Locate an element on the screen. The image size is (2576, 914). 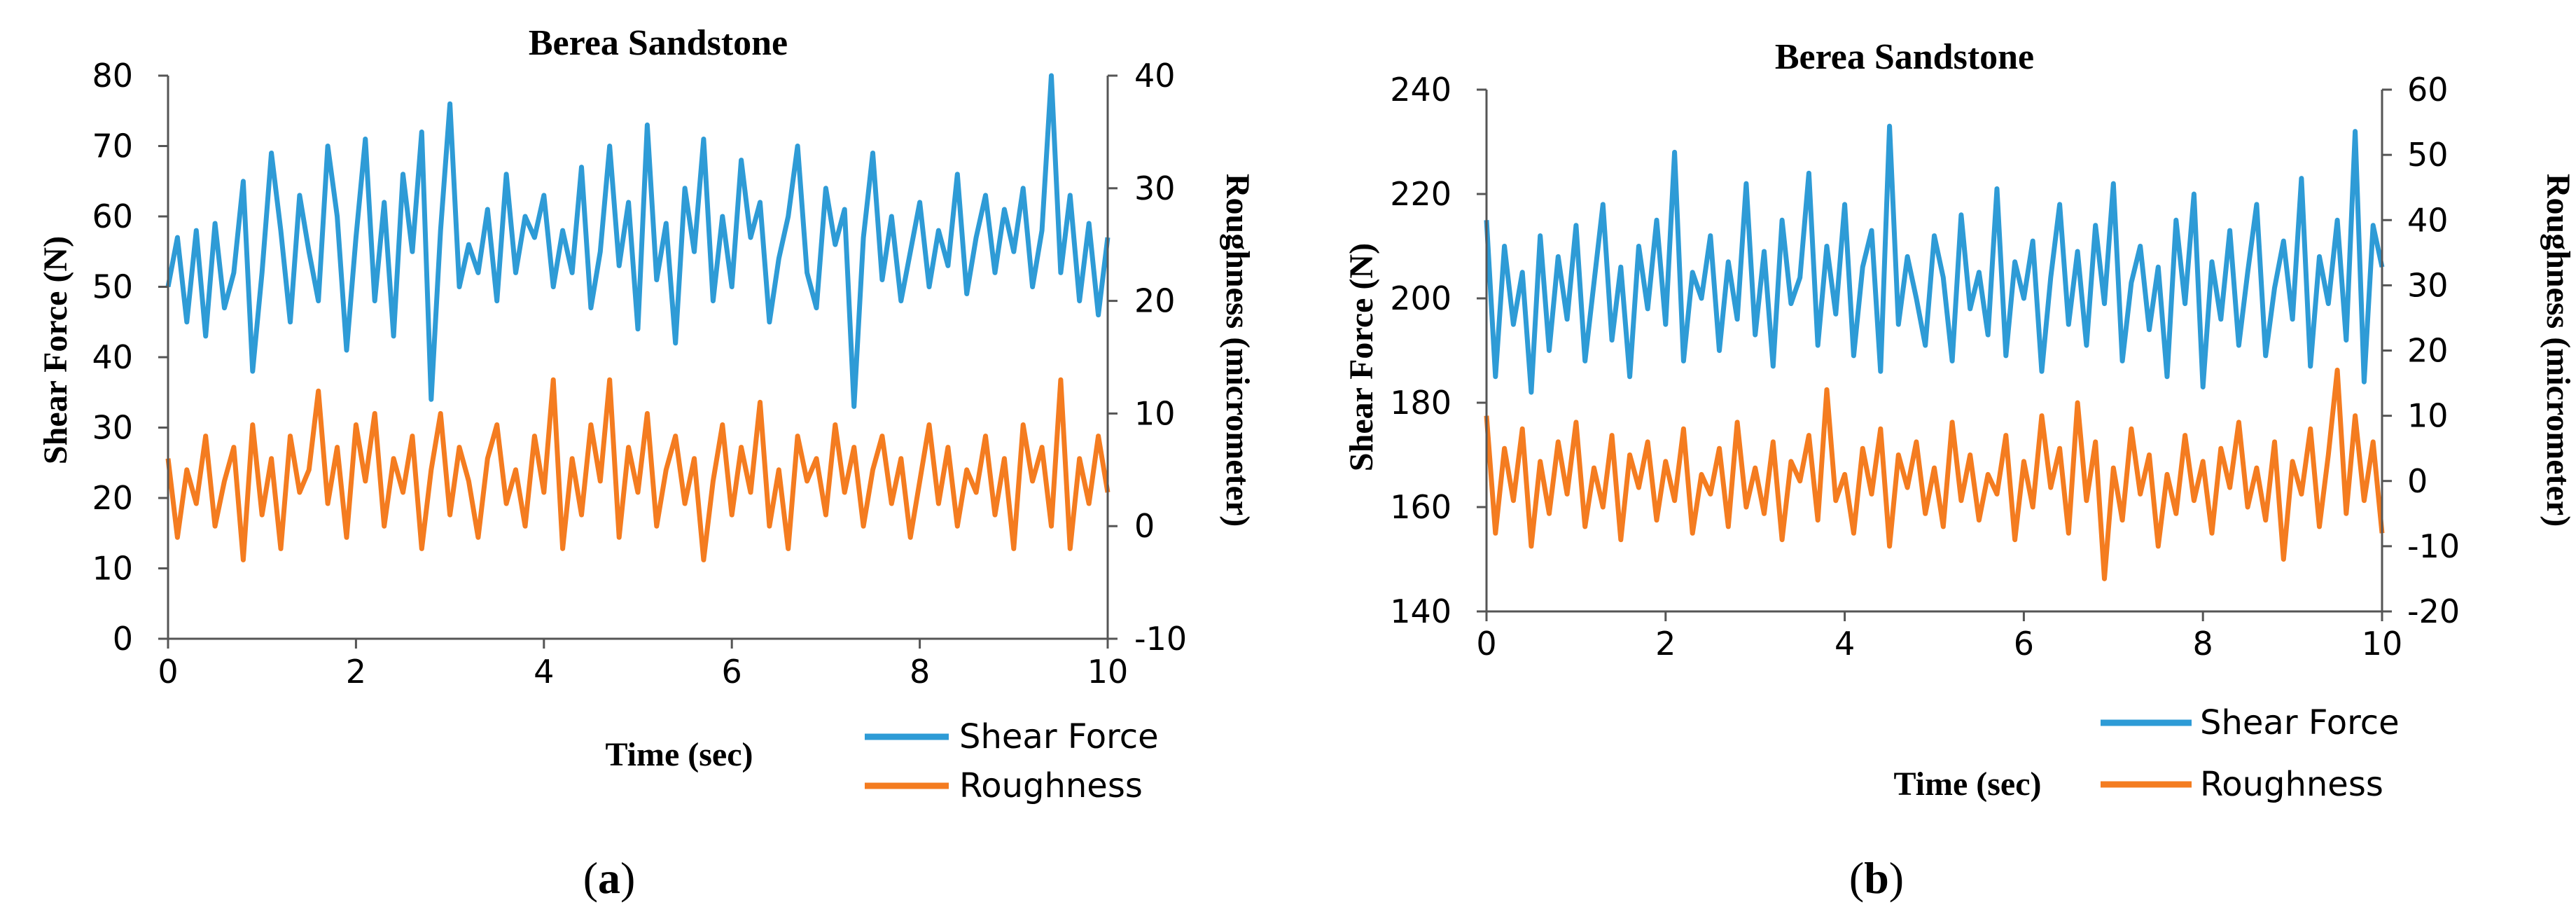
y2-tick-label: 60 is located at coordinates (2428, 90).